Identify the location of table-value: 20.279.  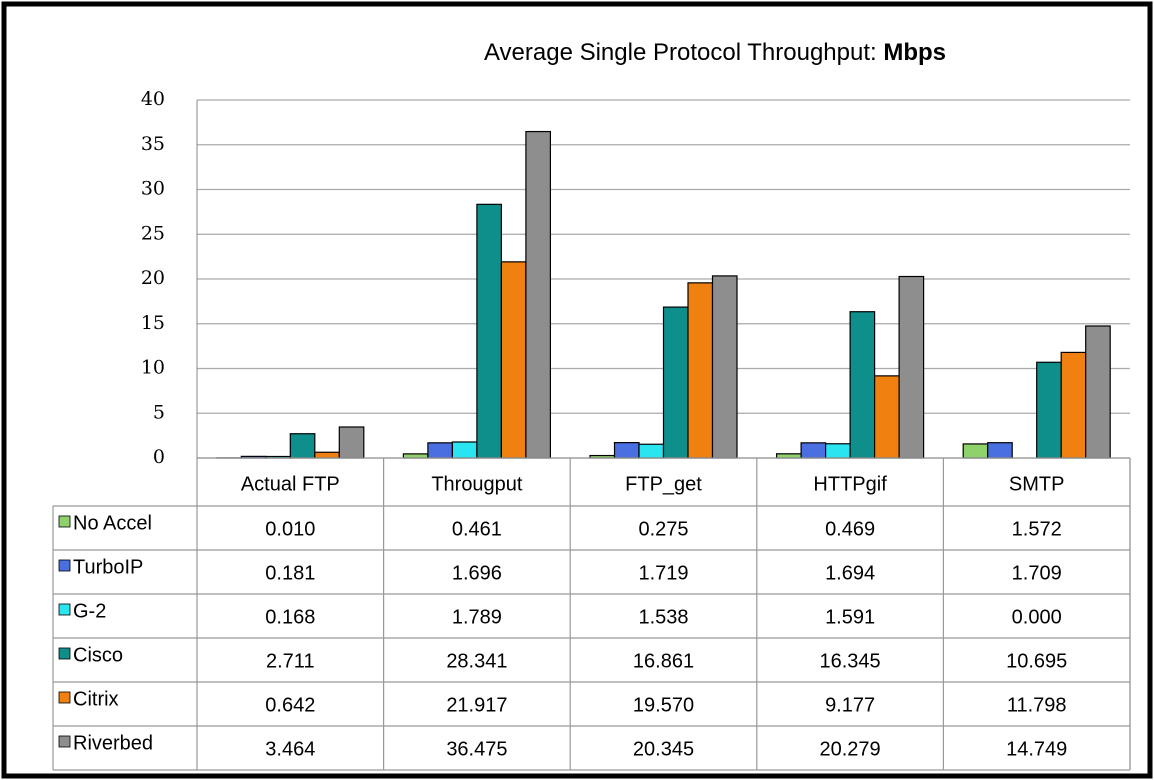
(850, 749).